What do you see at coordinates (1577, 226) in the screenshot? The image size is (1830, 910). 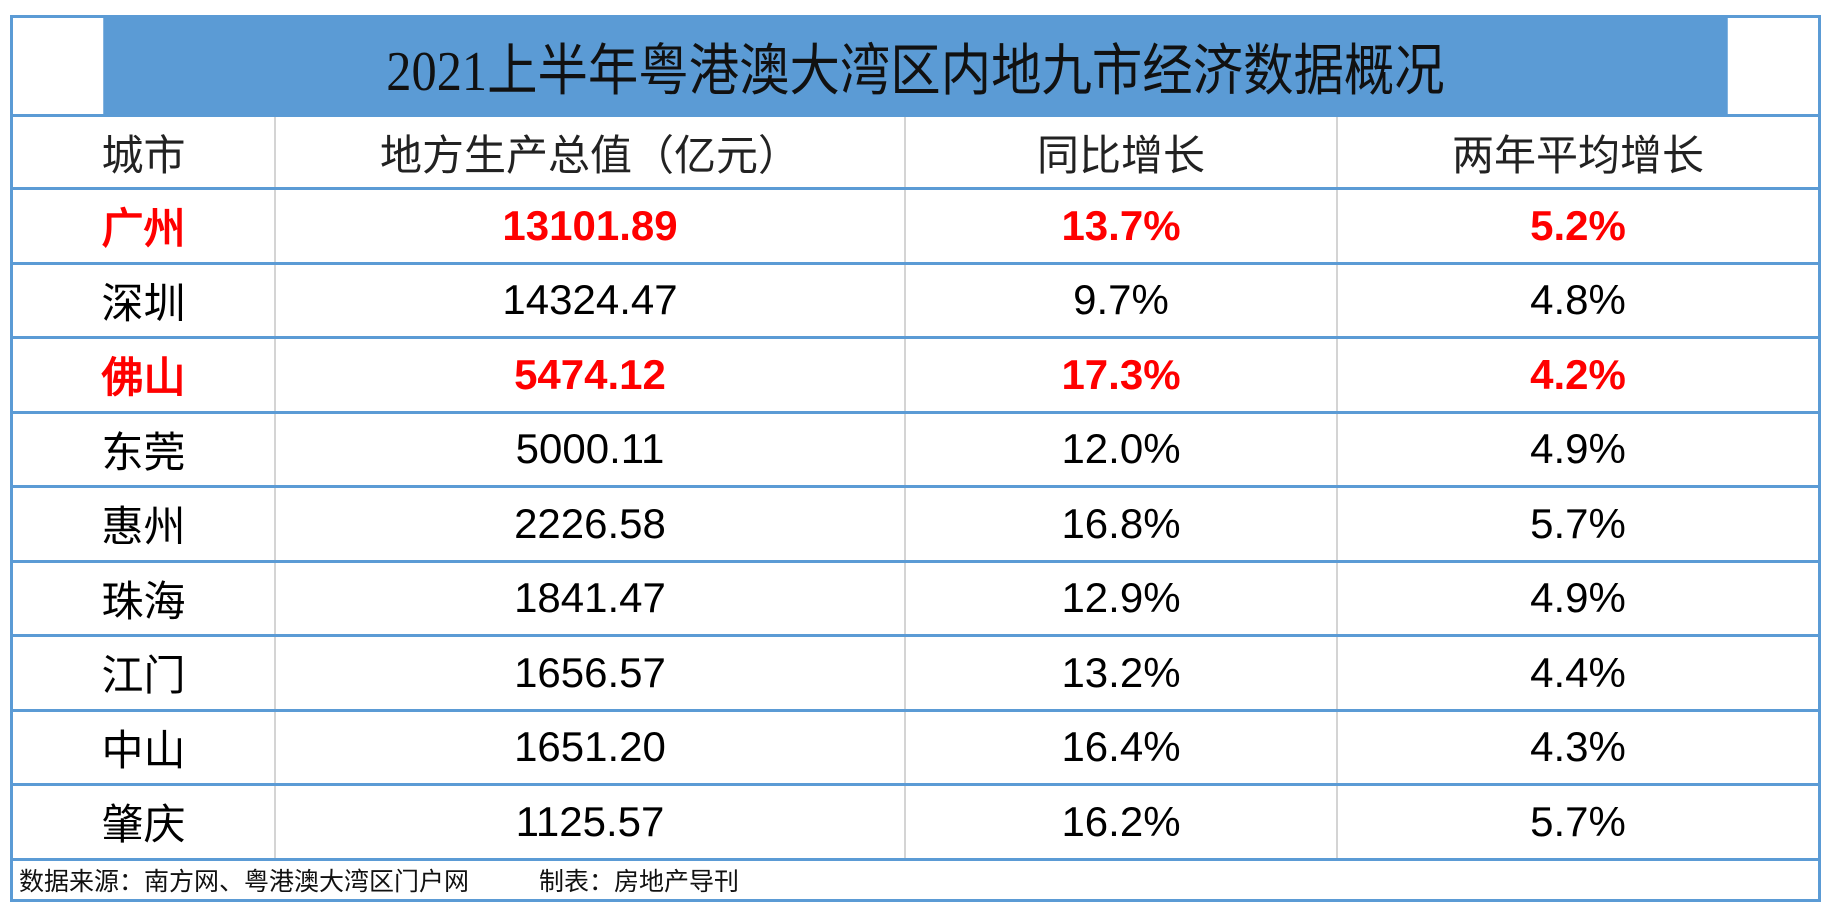 I see `avg2y-cell: 5.2%` at bounding box center [1577, 226].